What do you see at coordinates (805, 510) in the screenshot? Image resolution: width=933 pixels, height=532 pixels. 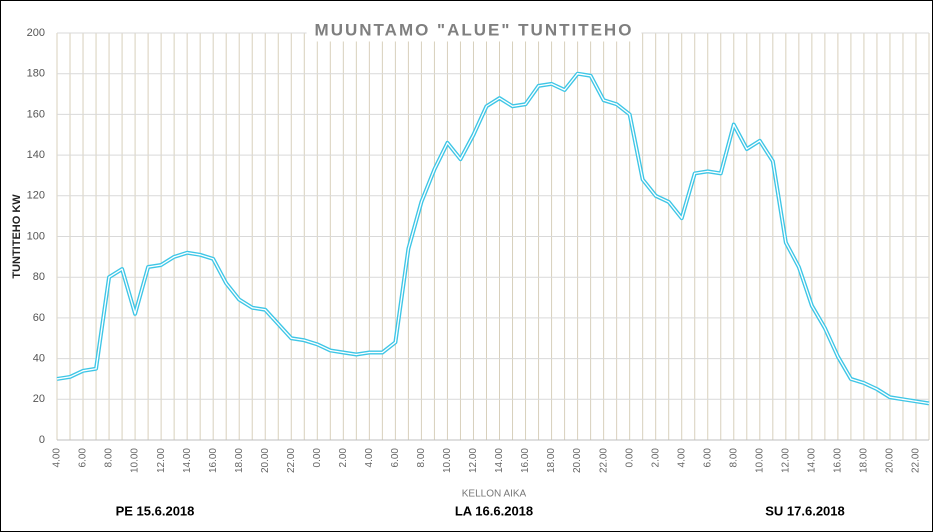 I see `day-label: SU 17.6.2018` at bounding box center [805, 510].